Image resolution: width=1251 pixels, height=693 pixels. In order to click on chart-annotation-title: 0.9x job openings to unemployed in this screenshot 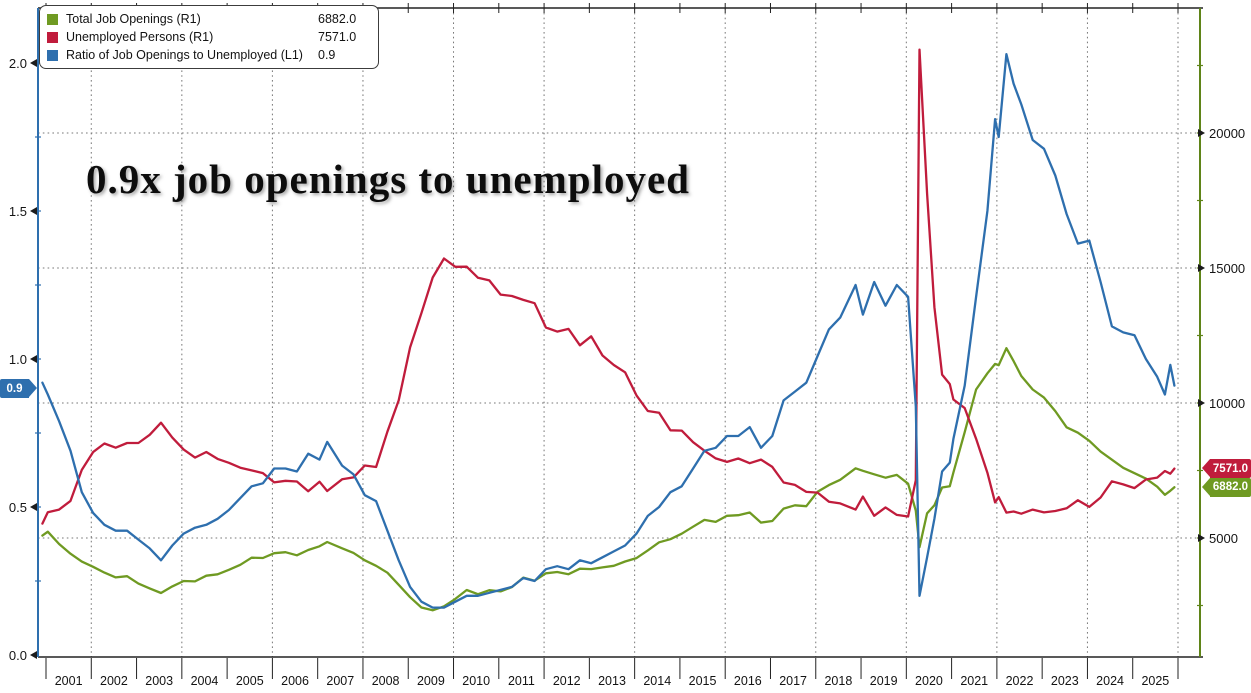, I will do `click(388, 179)`.